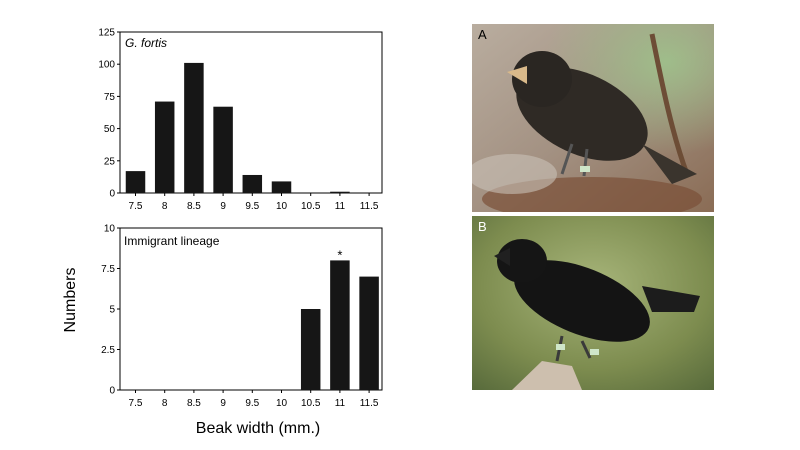 This screenshot has width=800, height=450. I want to click on y-tick-label: 10, so click(110, 229).